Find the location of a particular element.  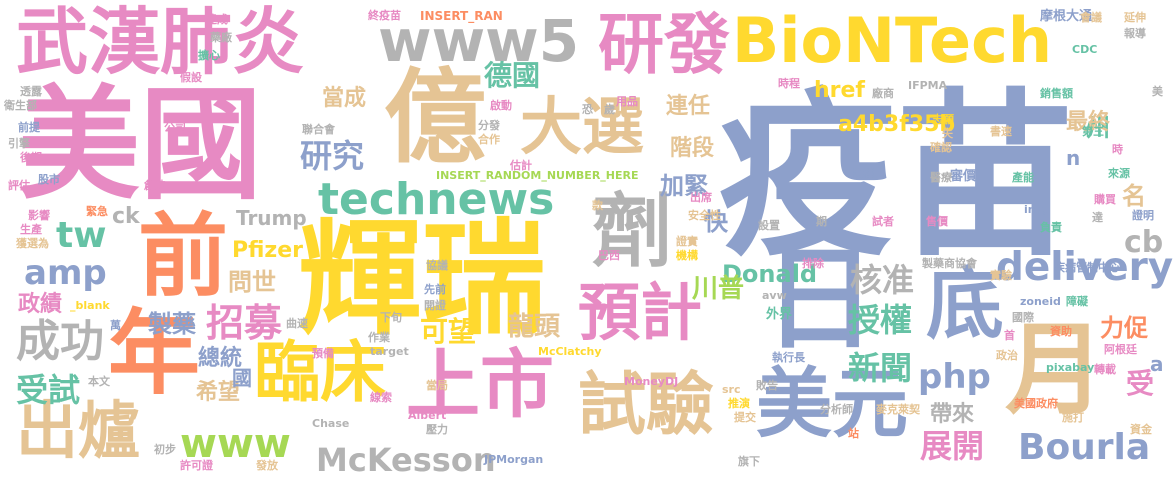

word-dangcheng: 當成 is located at coordinates (344, 98).